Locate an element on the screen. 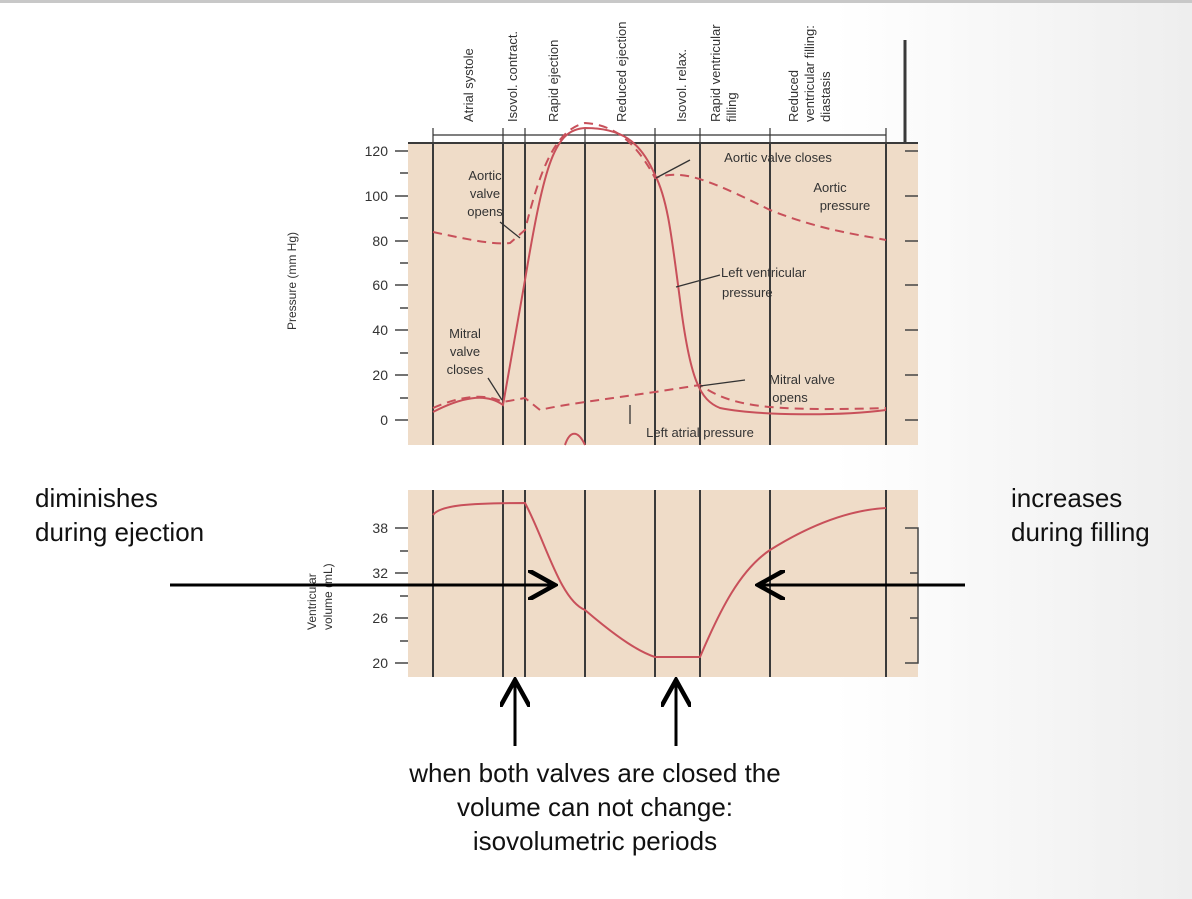  tick-26: 26 is located at coordinates (380, 618).